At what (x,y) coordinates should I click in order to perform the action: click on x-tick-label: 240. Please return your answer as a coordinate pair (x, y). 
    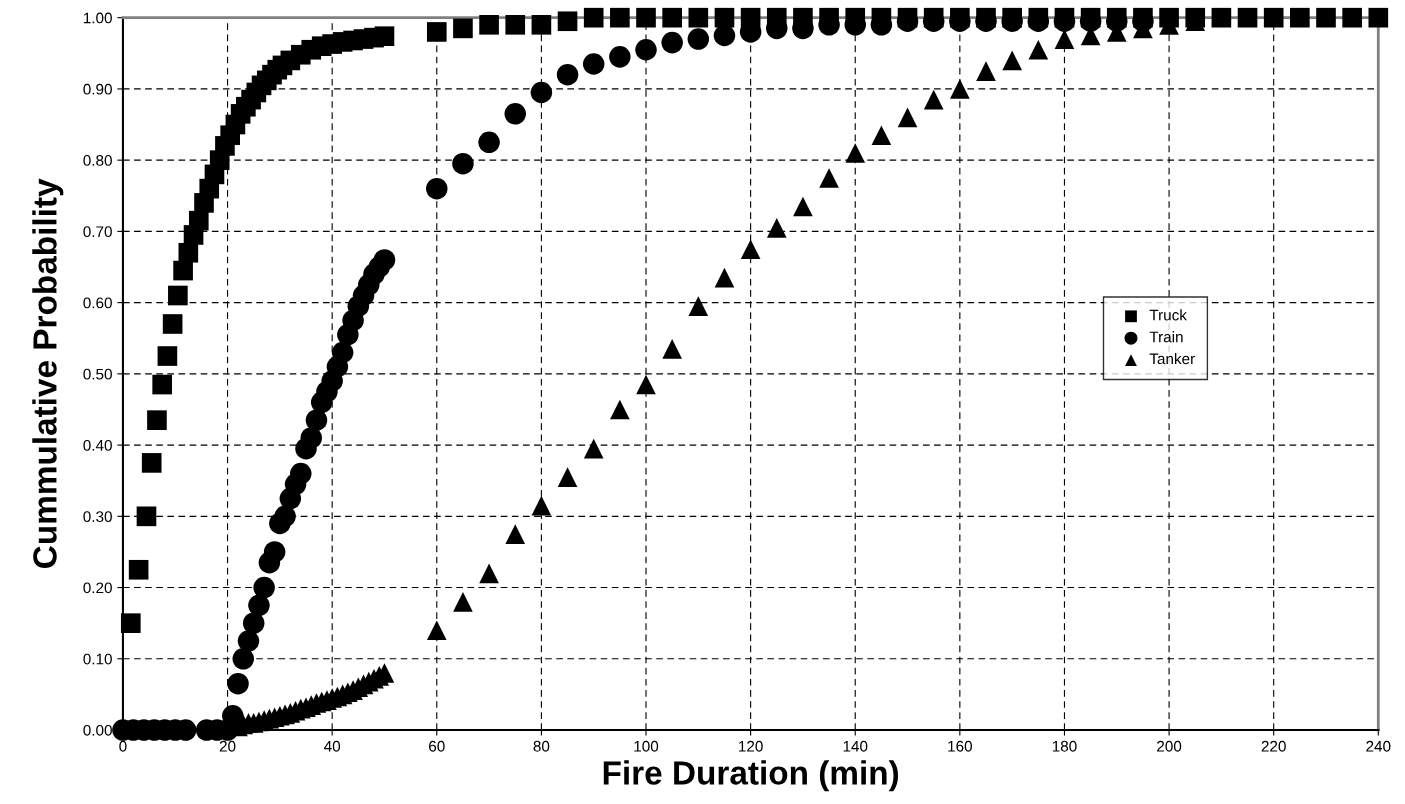
    Looking at the image, I should click on (1378, 746).